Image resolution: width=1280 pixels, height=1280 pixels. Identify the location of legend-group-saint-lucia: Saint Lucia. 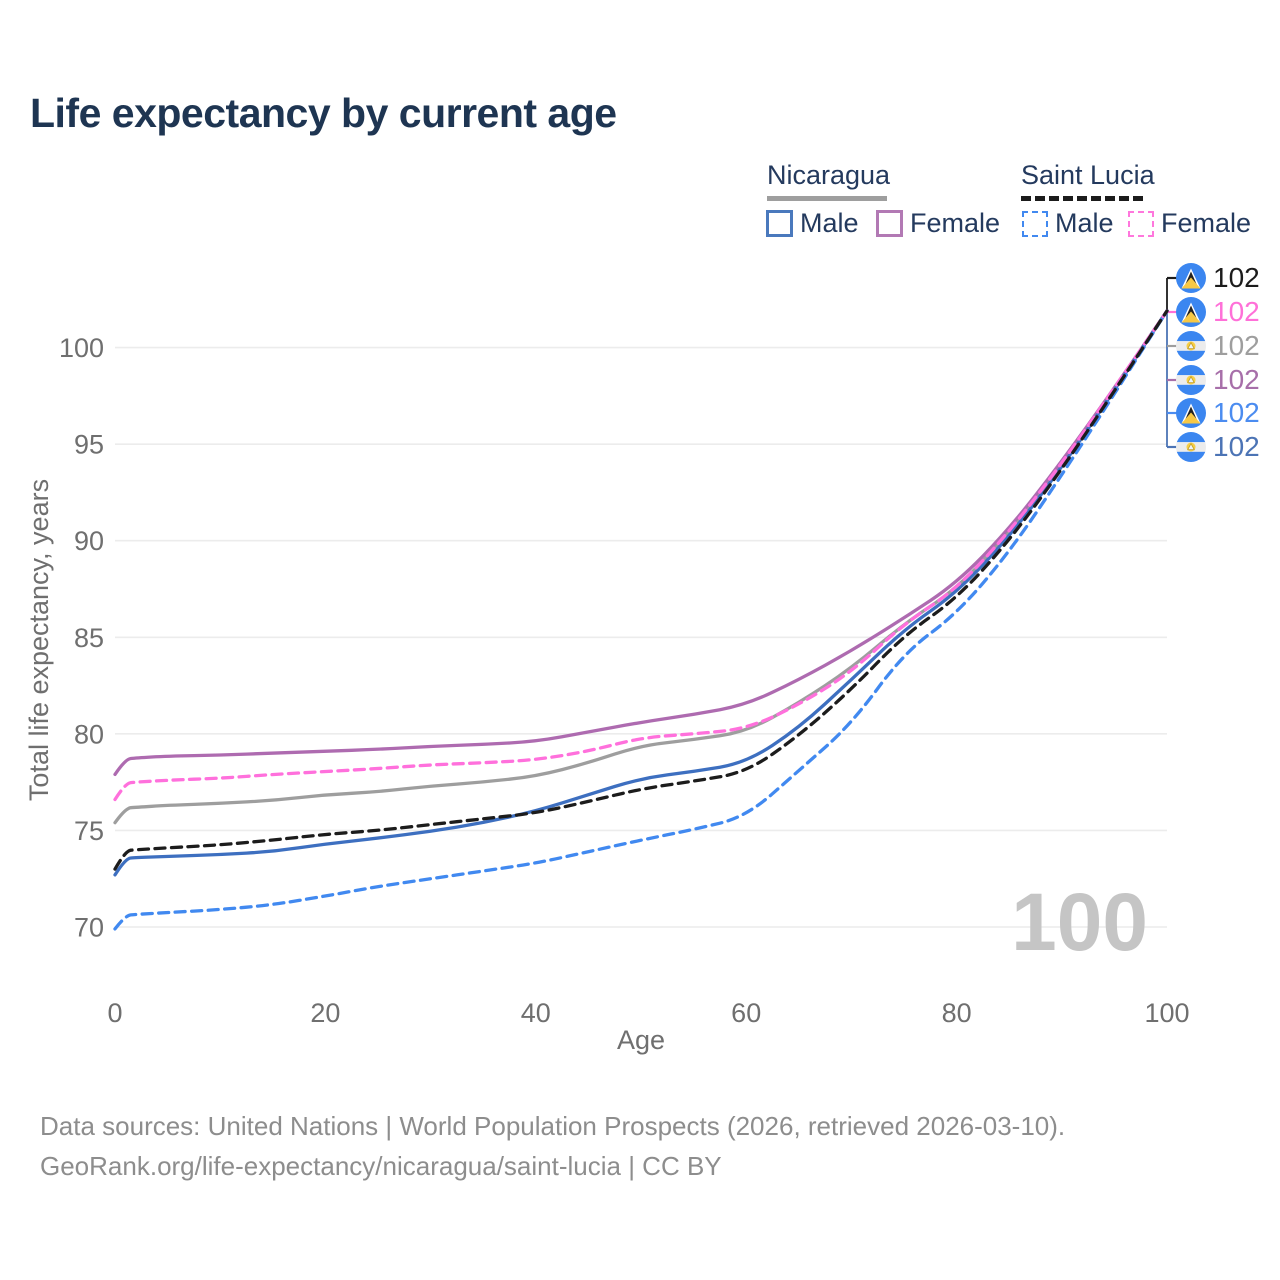
(1088, 175).